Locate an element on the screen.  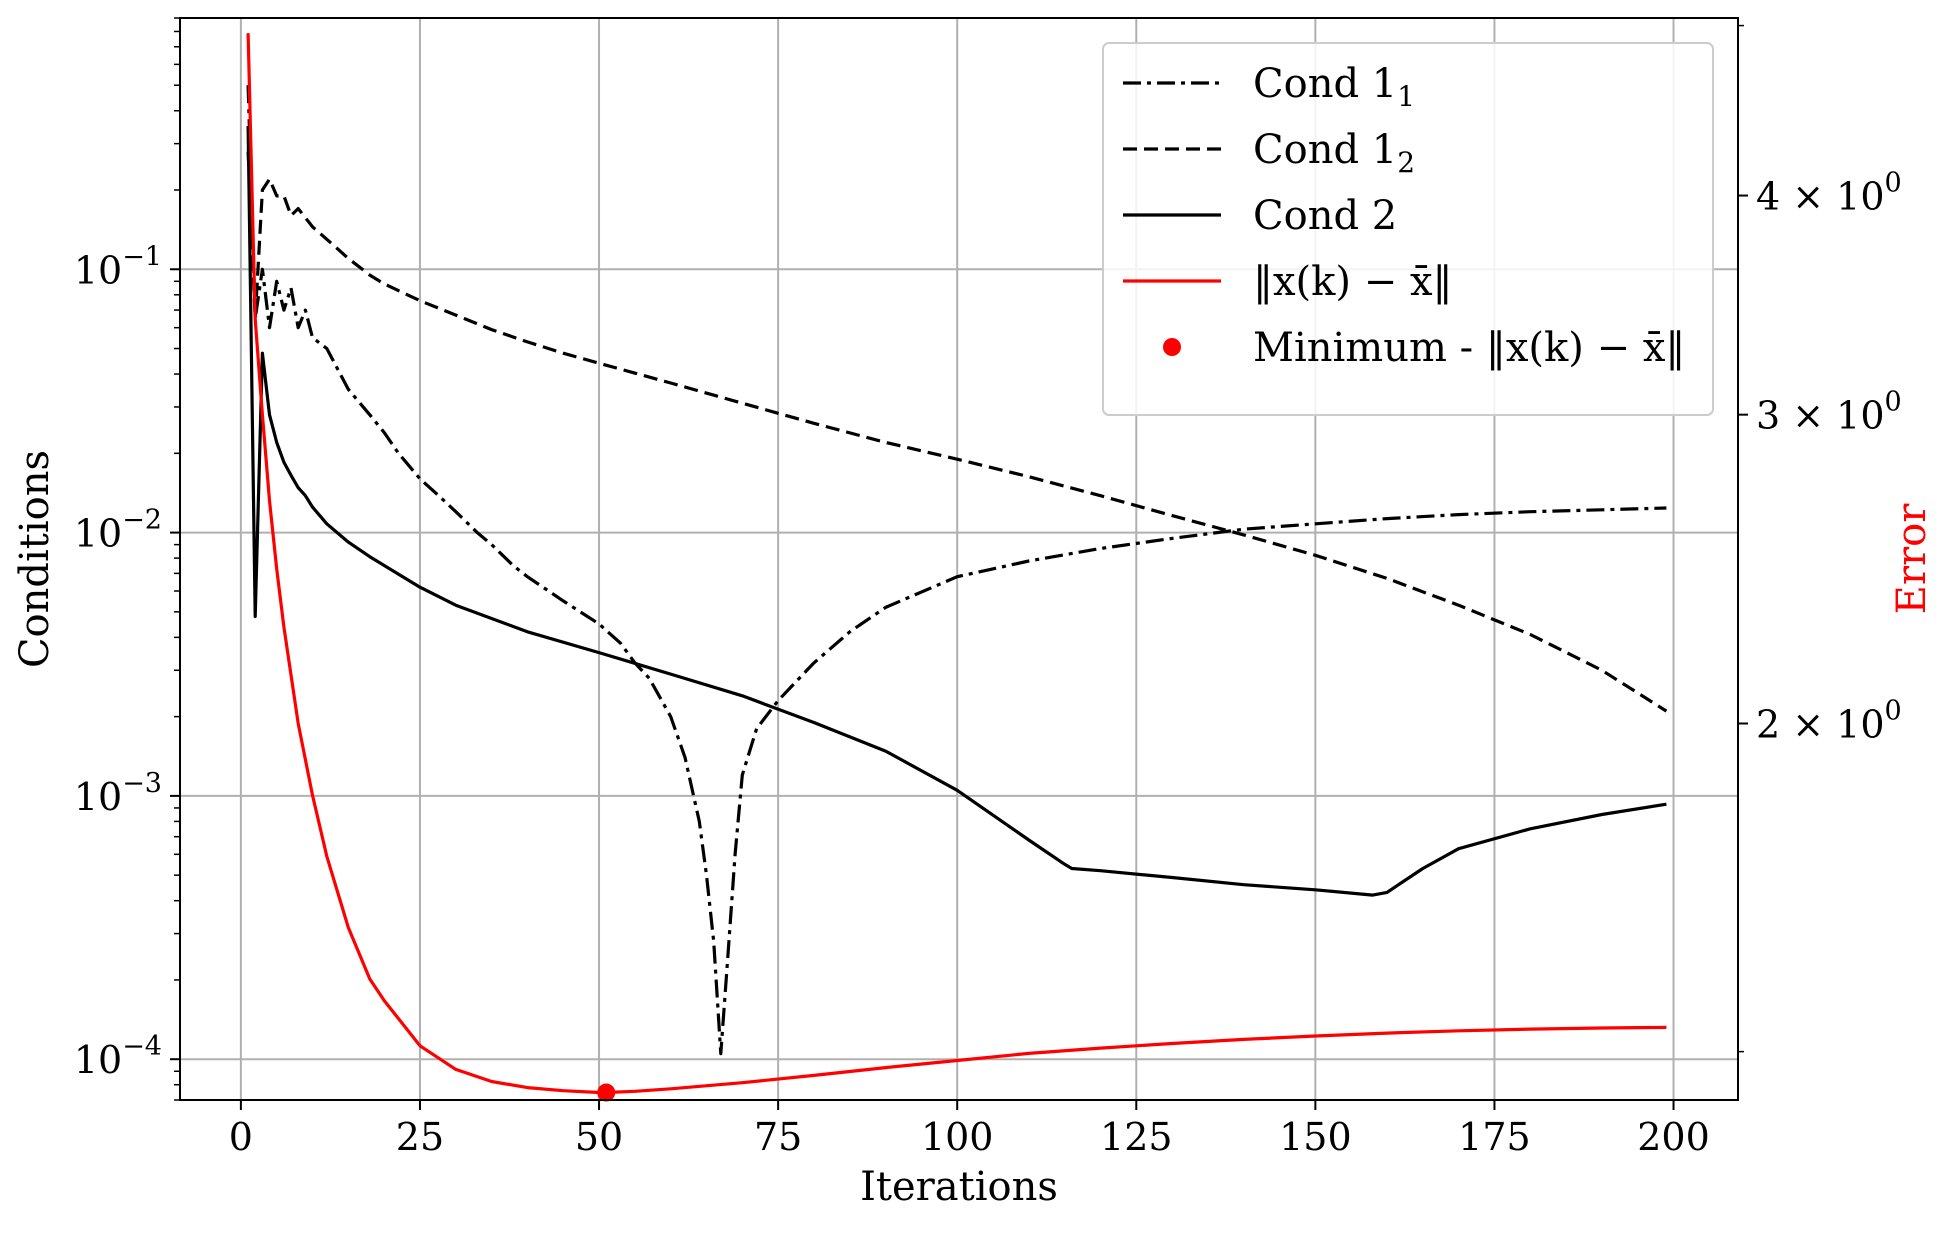
x-tick-label: 0 is located at coordinates (241, 1137).